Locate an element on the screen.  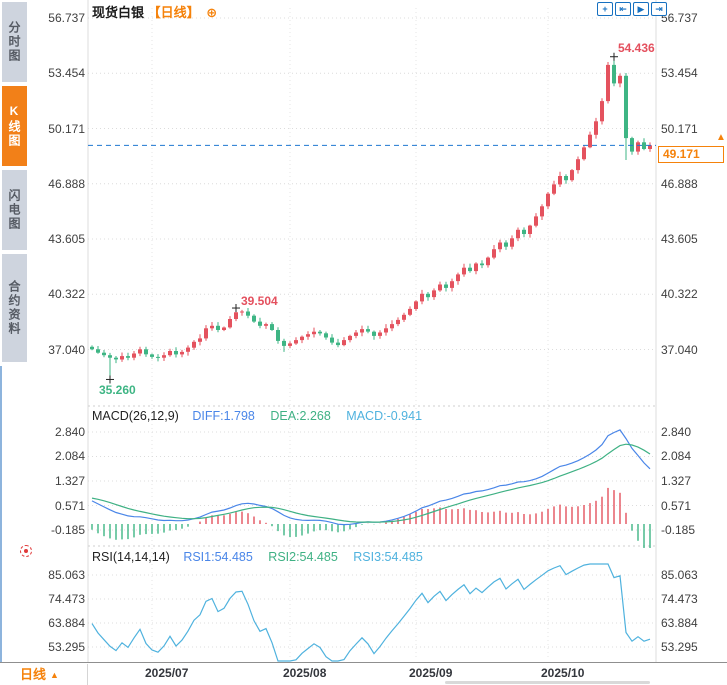
macd-histogram is located at coordinates (371, 517).